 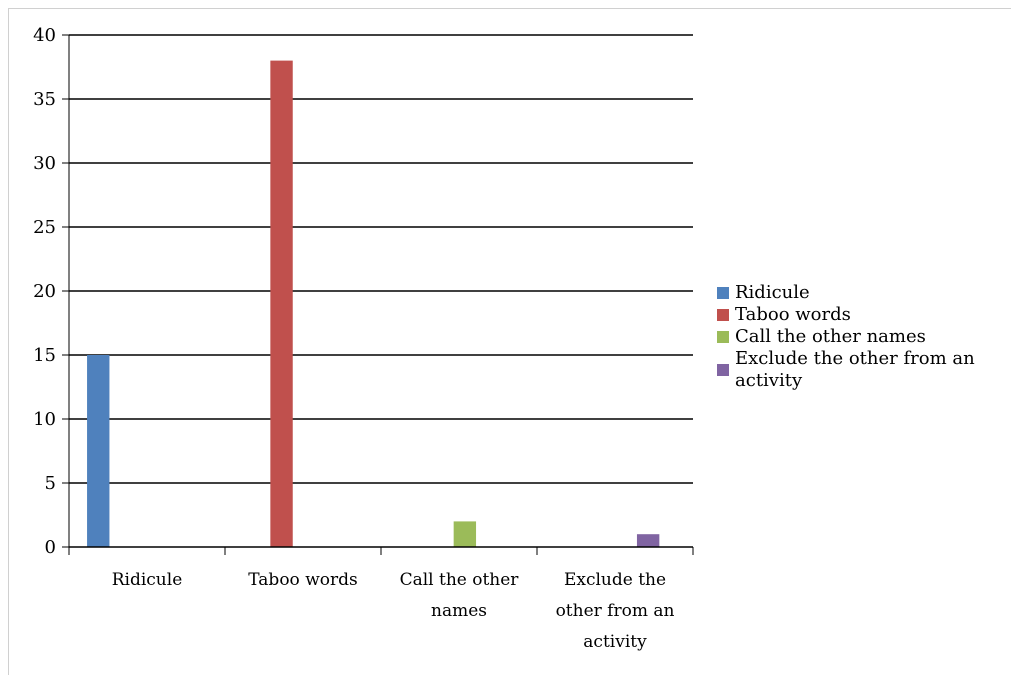 I want to click on y-tick-label: 5, so click(x=50, y=483).